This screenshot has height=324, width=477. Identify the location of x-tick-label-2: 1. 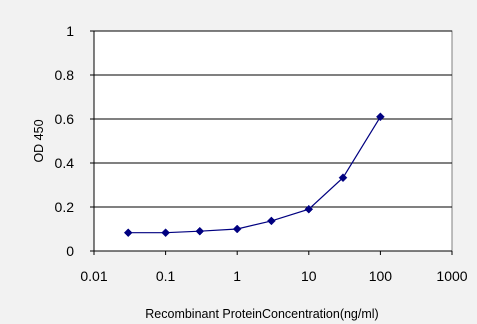
(237, 276).